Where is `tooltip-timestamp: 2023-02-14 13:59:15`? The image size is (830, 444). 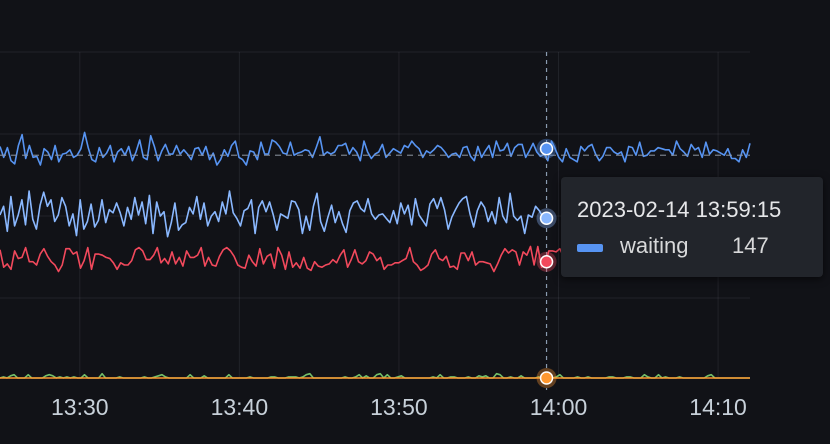
tooltip-timestamp: 2023-02-14 13:59:15 is located at coordinates (679, 209).